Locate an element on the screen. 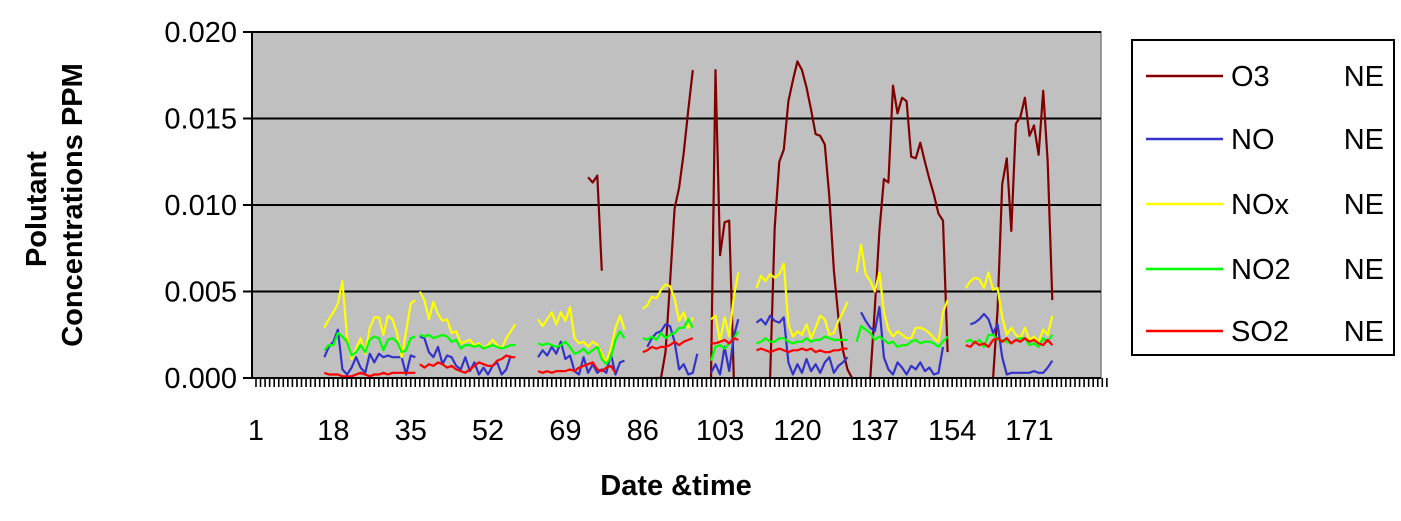 The height and width of the screenshot is (521, 1401). legend-suffix-no2: NE is located at coordinates (1364, 270).